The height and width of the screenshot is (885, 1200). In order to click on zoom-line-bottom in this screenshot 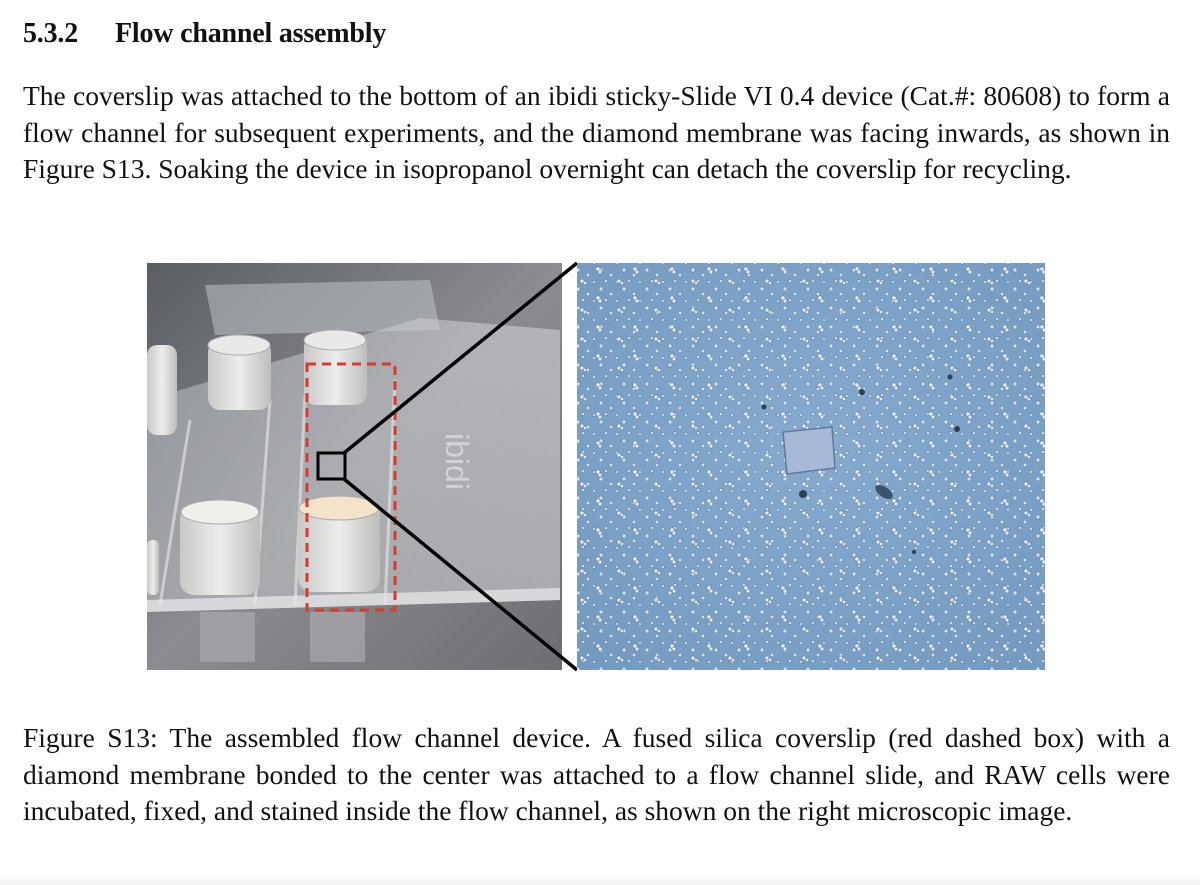, I will do `click(460, 574)`.